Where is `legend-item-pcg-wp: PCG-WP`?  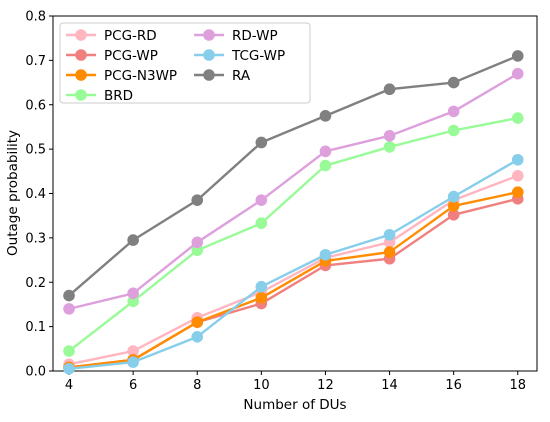 legend-item-pcg-wp: PCG-WP is located at coordinates (112, 56).